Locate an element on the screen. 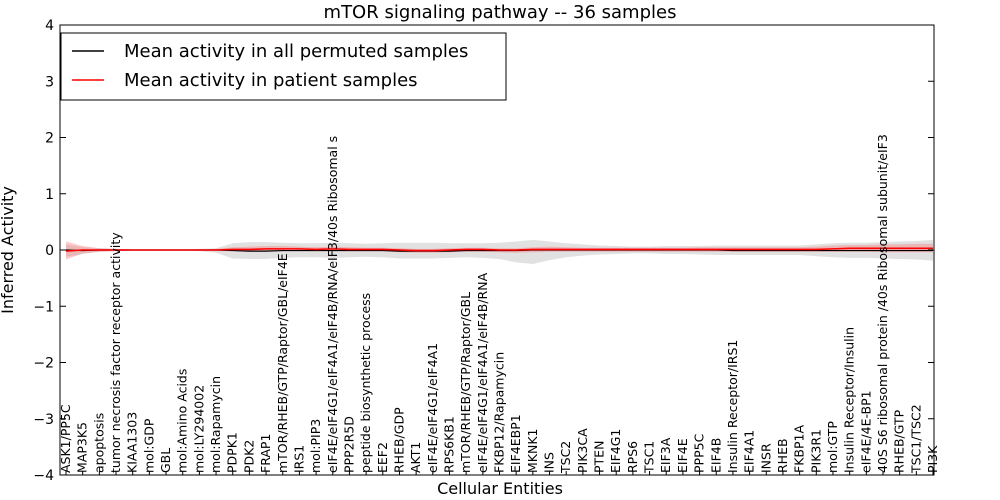 This screenshot has width=1000, height=500. x-tick-label: PDK2 is located at coordinates (248, 456).